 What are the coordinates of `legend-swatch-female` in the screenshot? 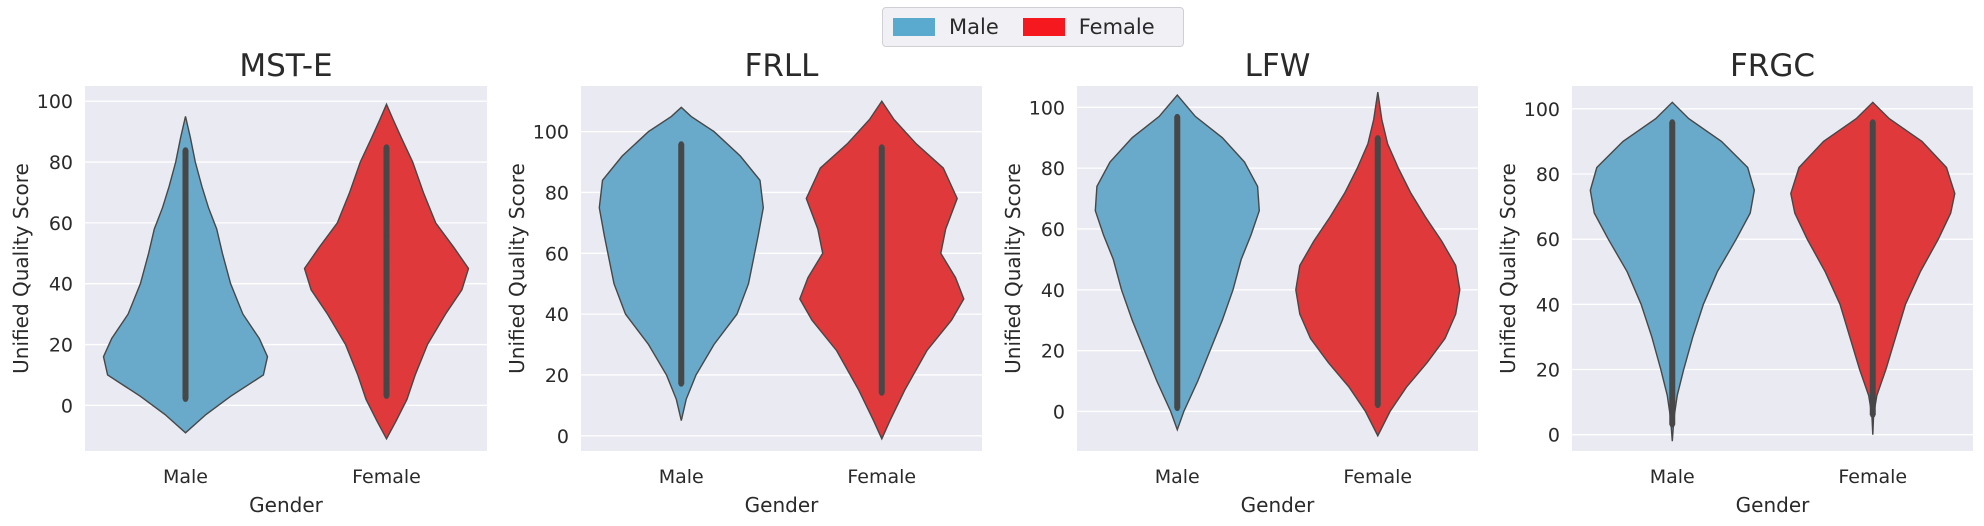 It's located at (1043, 27).